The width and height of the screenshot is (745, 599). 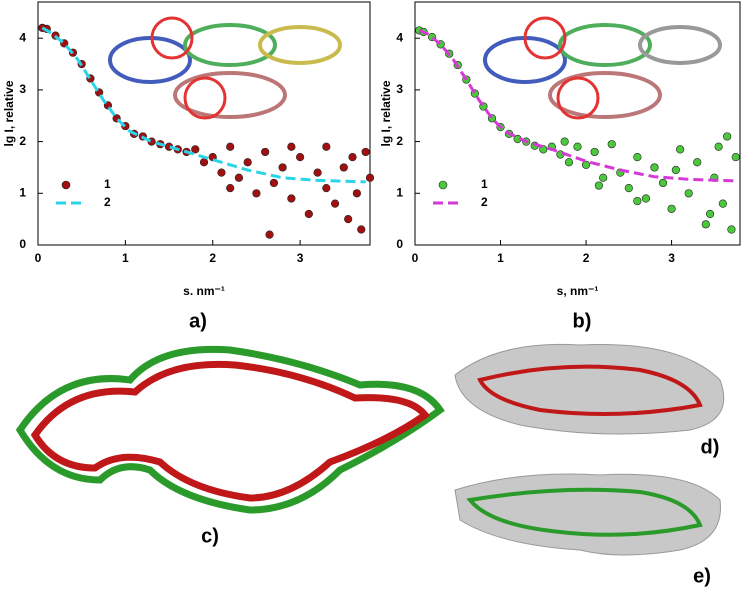 What do you see at coordinates (578, 291) in the screenshot?
I see `x-axis-label: s, nm⁻¹` at bounding box center [578, 291].